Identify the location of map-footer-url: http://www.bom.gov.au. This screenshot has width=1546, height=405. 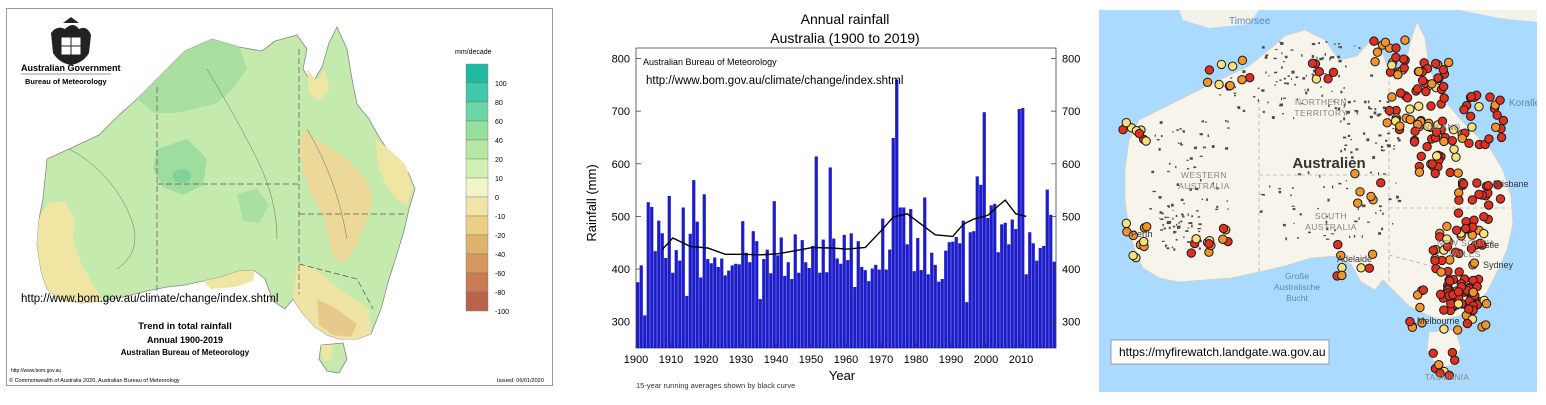
(36, 371).